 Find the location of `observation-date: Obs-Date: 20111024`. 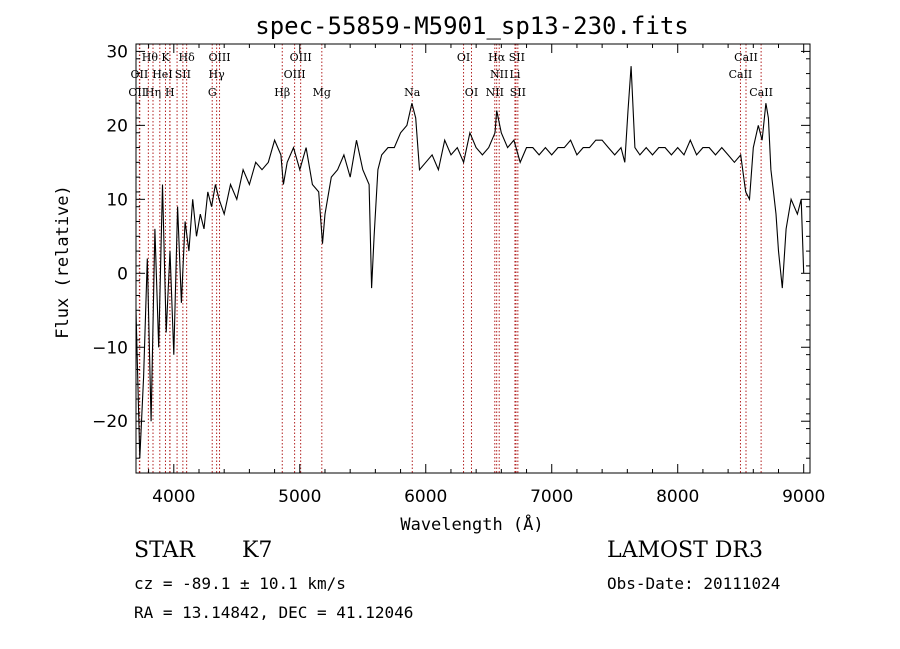

observation-date: Obs-Date: 20111024 is located at coordinates (694, 583).